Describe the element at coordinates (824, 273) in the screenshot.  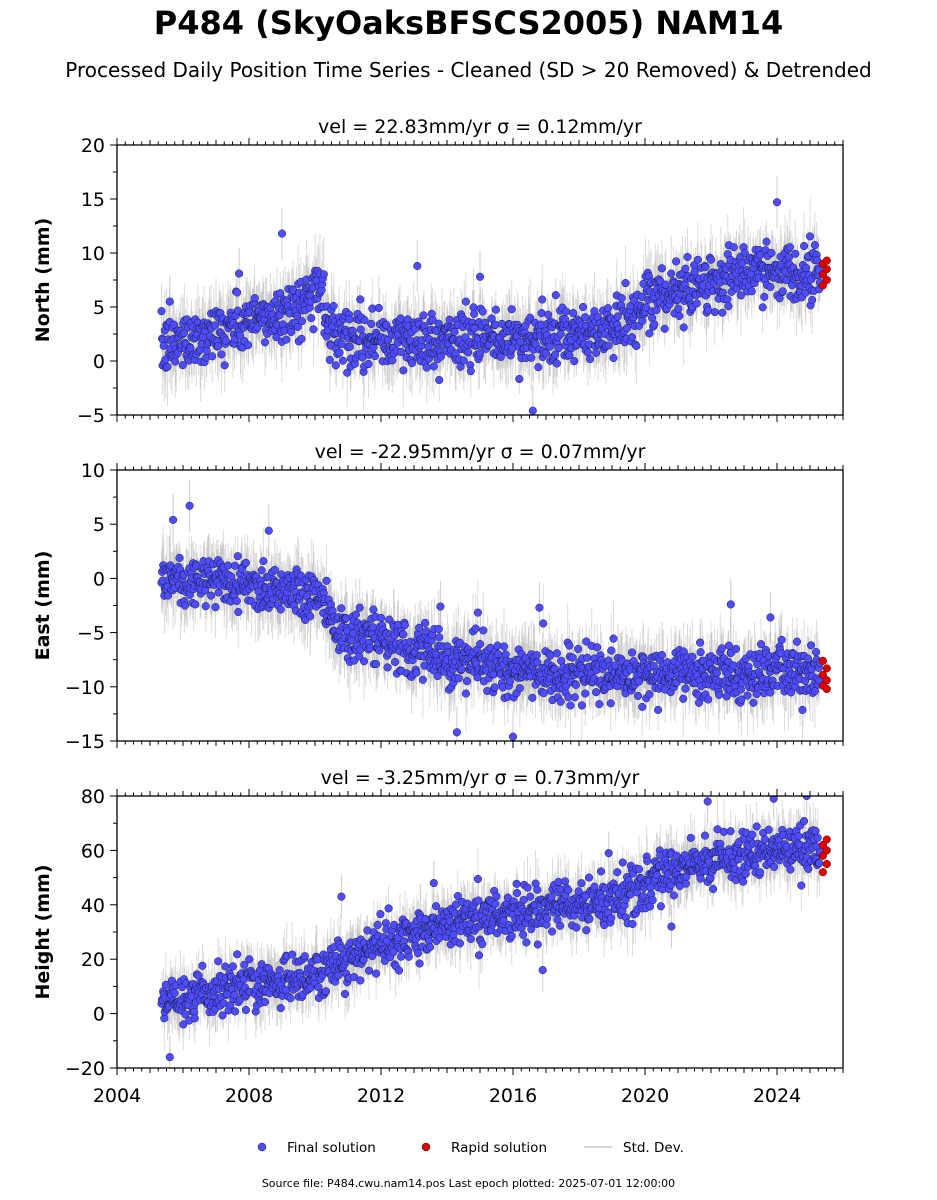
I see `rapid-solution-points` at that location.